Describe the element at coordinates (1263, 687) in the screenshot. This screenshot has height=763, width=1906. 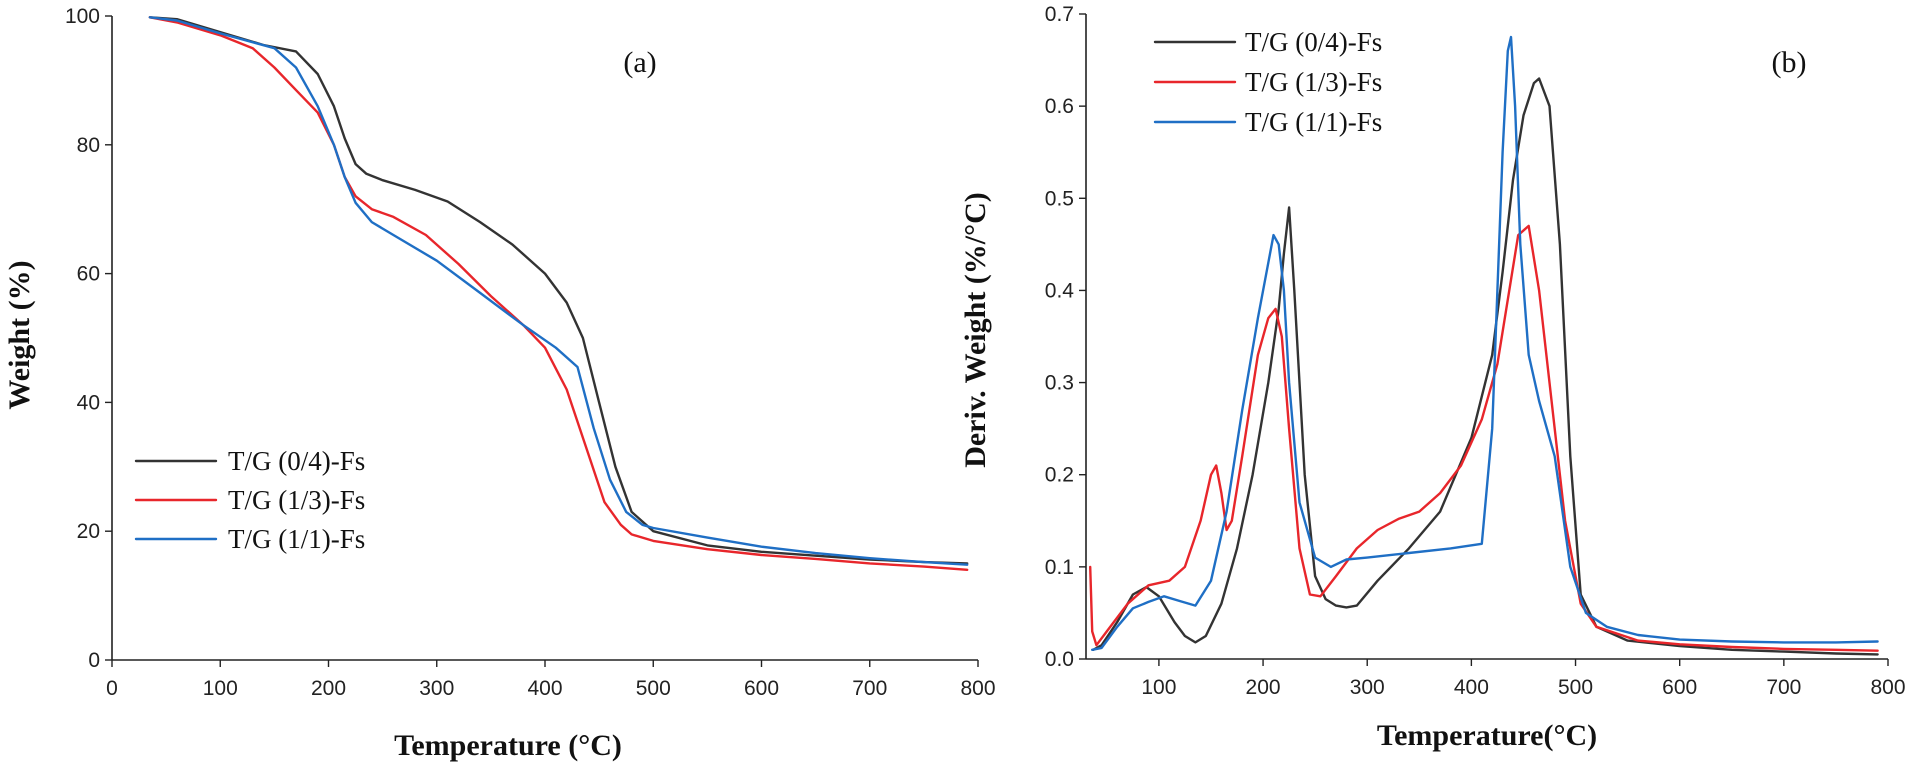
I see `panel-b-x-tick-label: 200` at that location.